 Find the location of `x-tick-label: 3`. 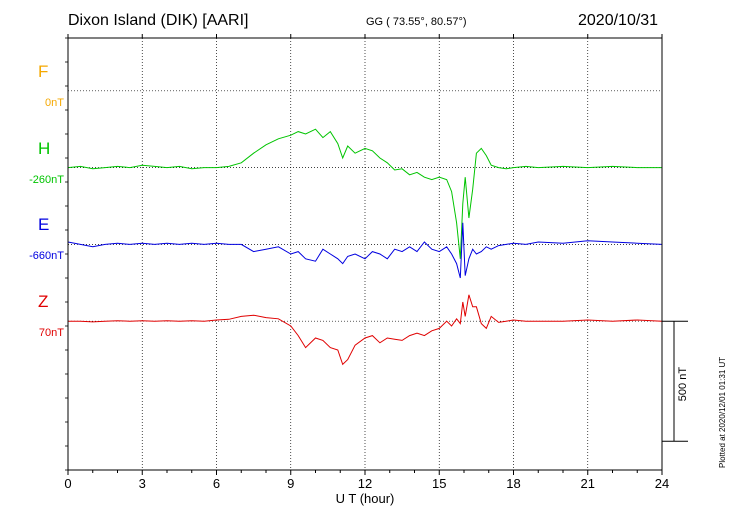

x-tick-label: 3 is located at coordinates (142, 483).